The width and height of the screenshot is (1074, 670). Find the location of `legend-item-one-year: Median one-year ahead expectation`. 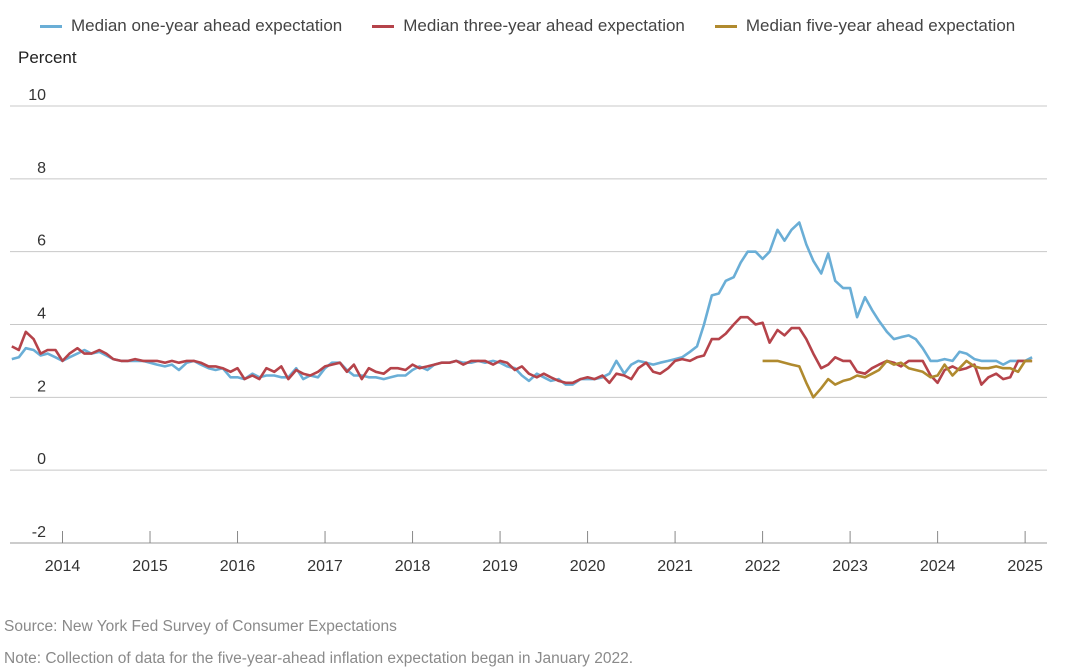

legend-item-one-year: Median one-year ahead expectation is located at coordinates (191, 26).